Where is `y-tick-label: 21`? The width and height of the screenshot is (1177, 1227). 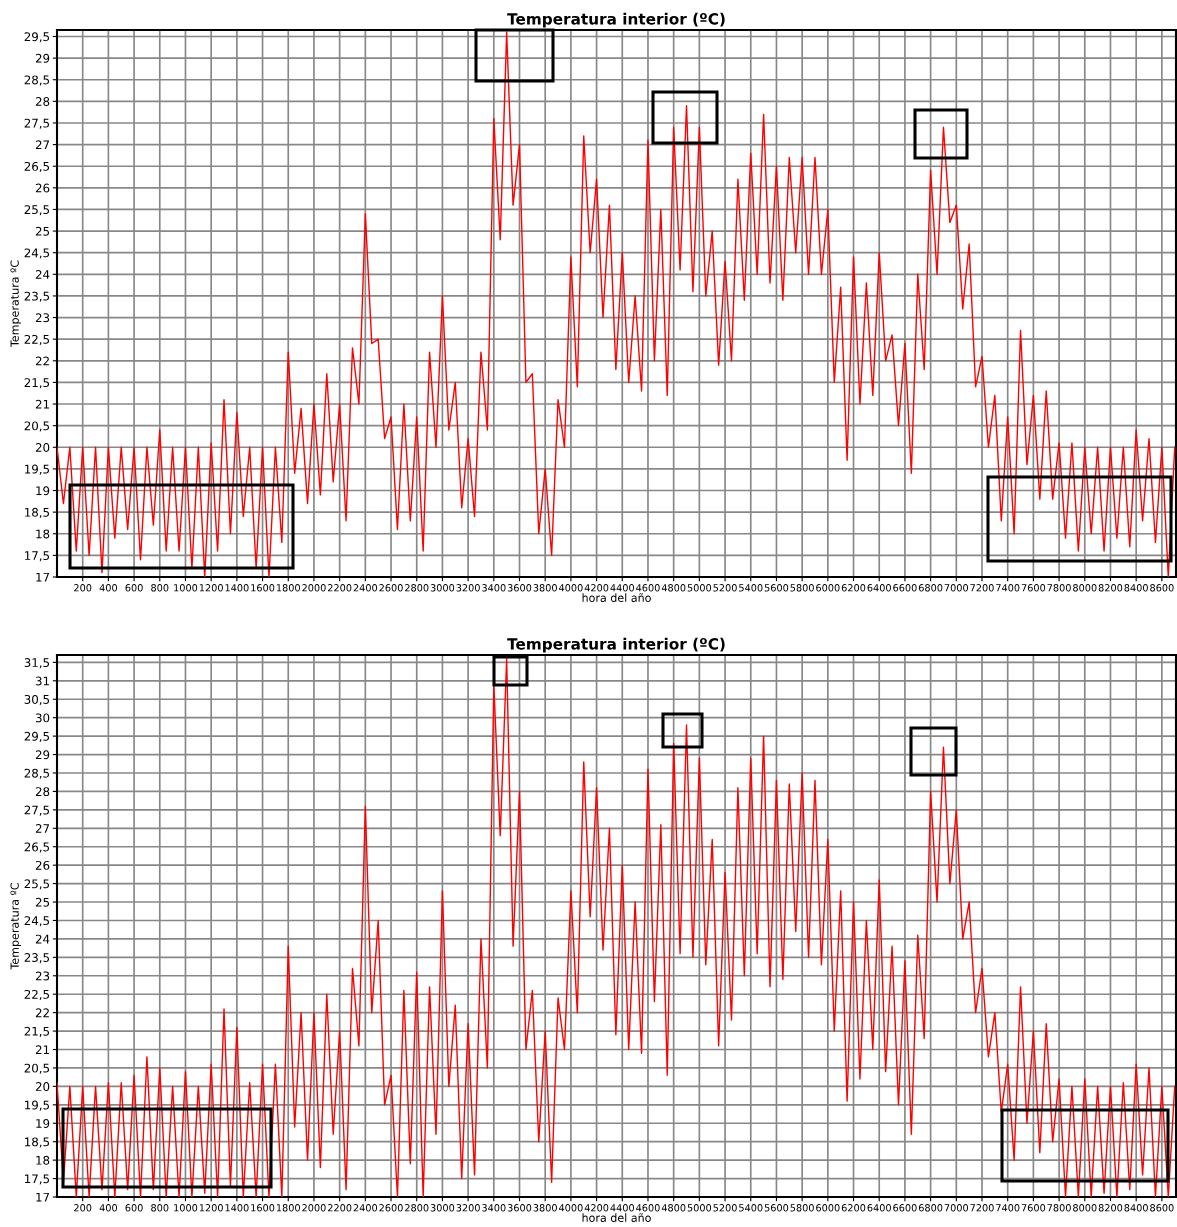 y-tick-label: 21 is located at coordinates (42, 1049).